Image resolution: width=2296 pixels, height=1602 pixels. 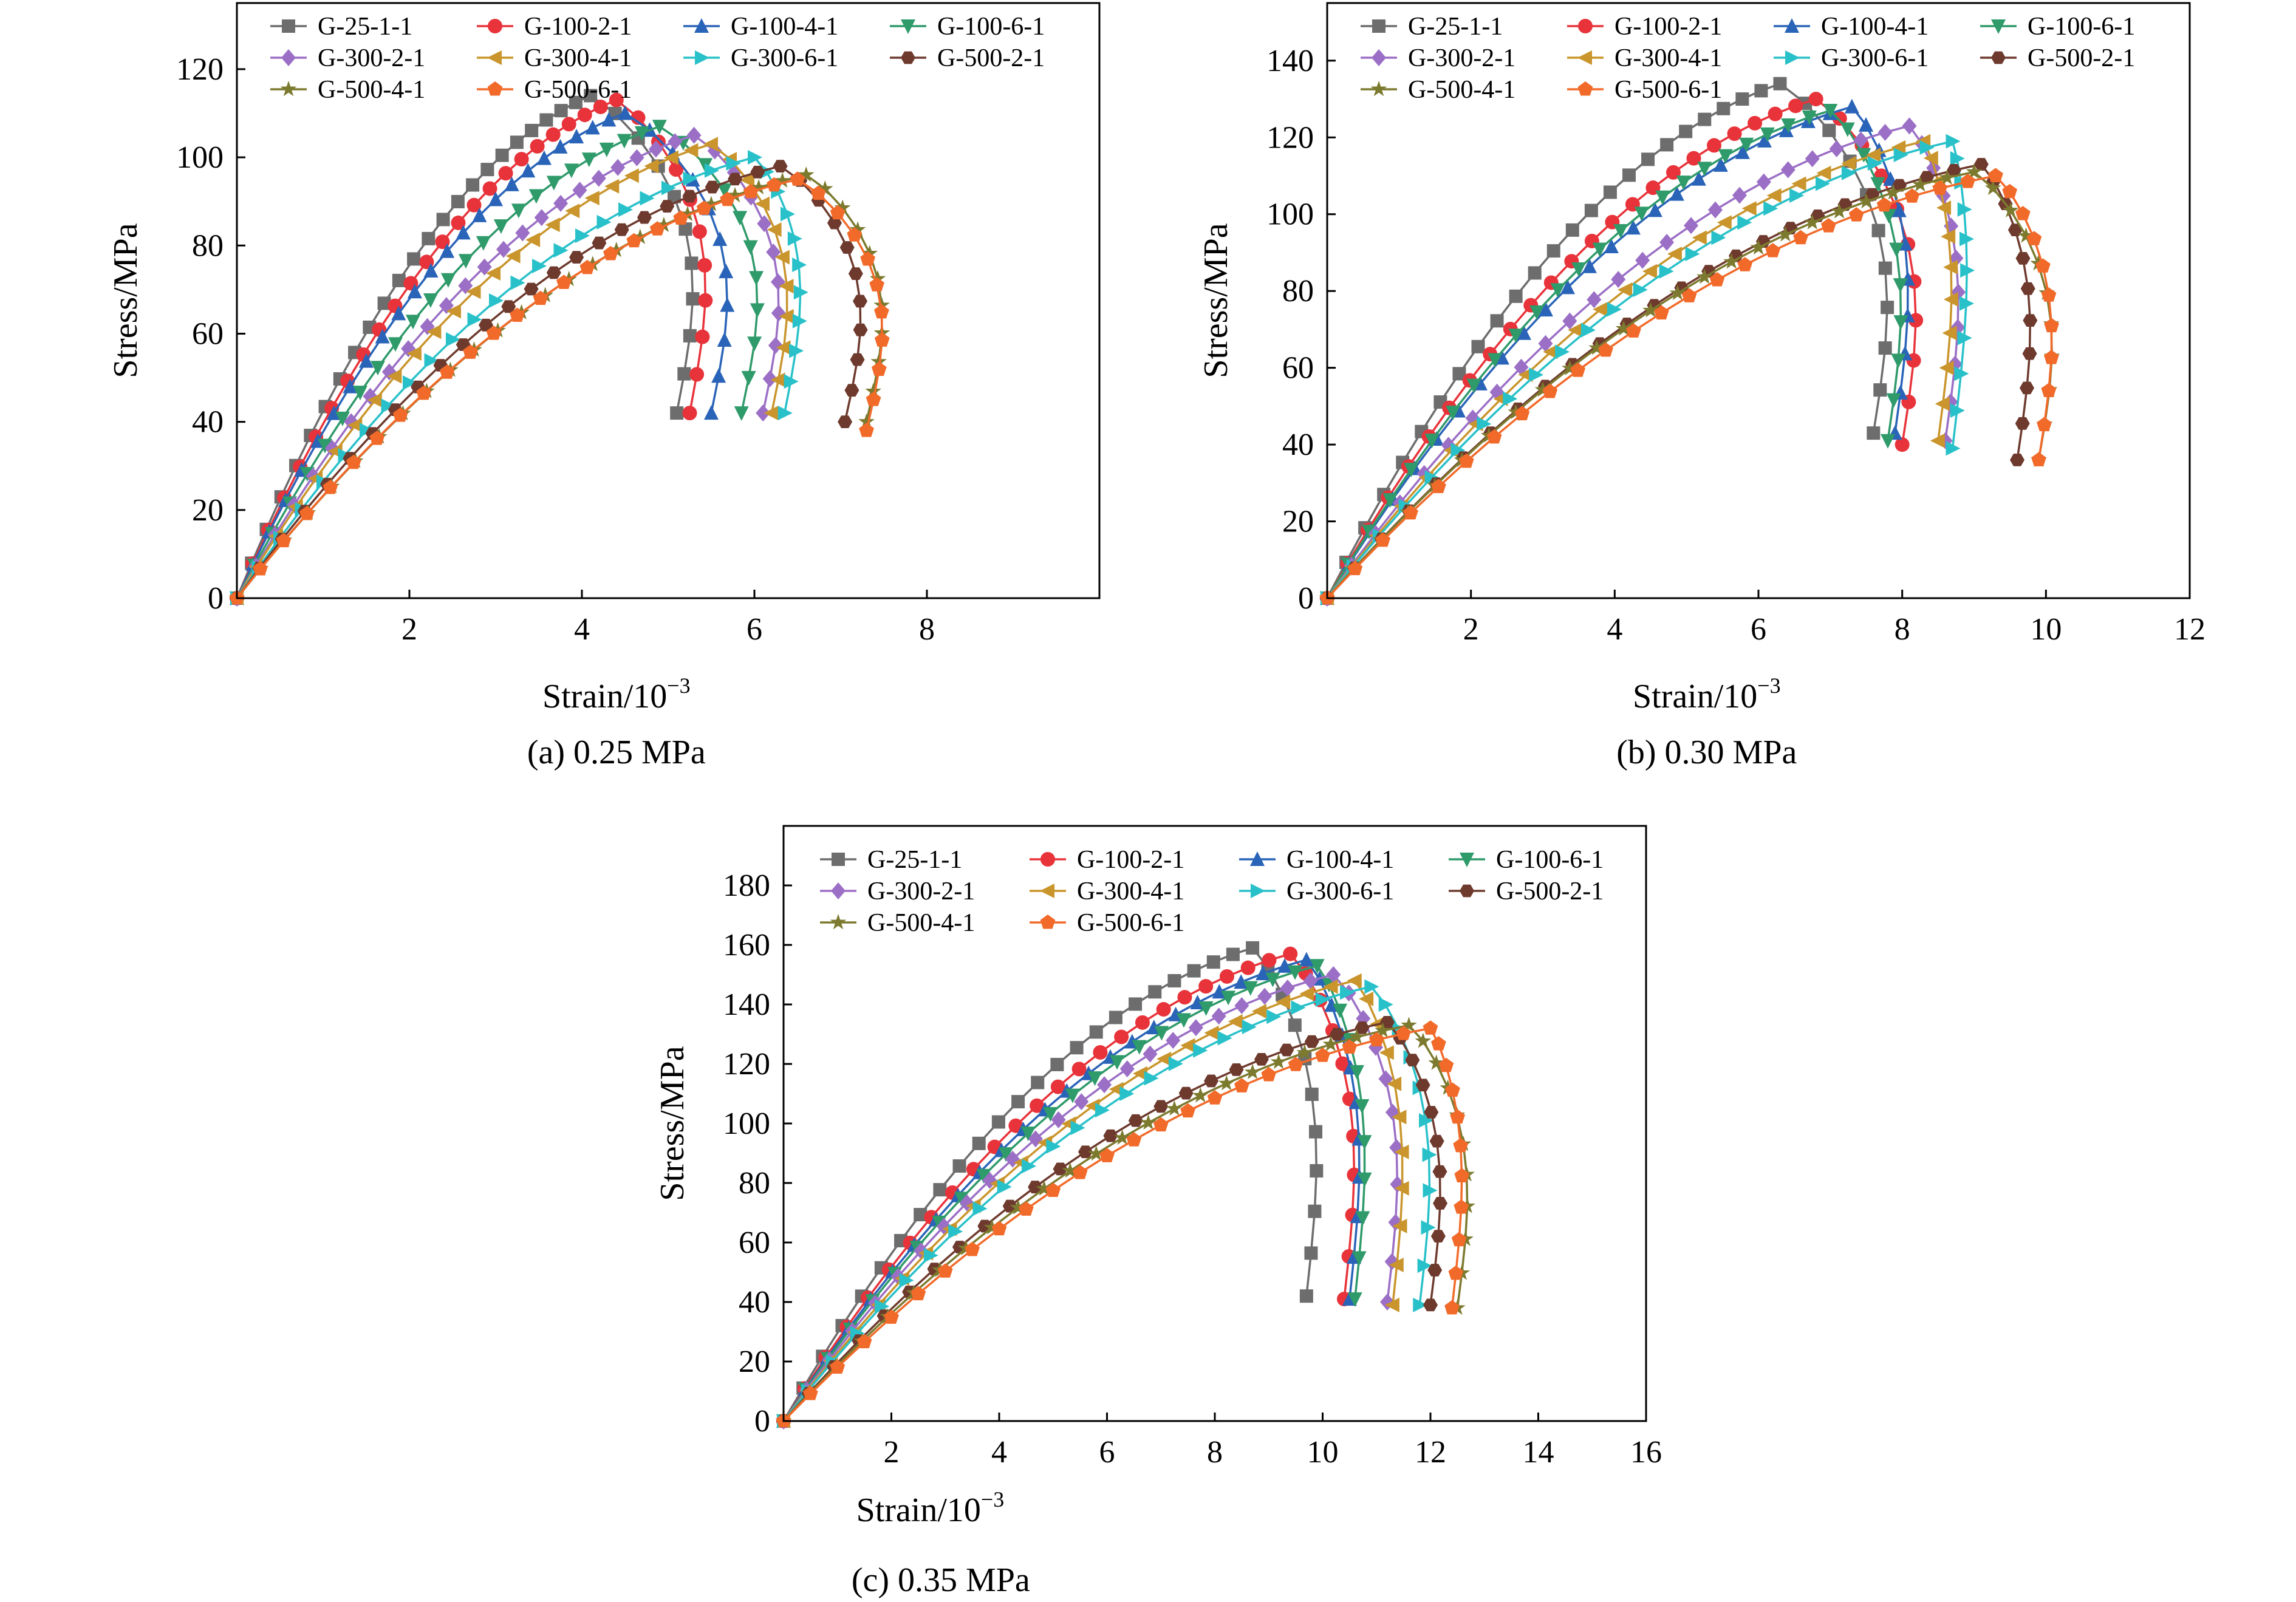 What do you see at coordinates (754, 629) in the screenshot?
I see `x-tick-label: 6` at bounding box center [754, 629].